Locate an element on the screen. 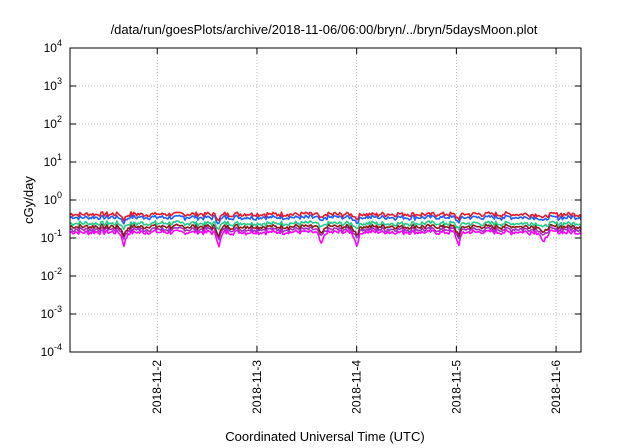 This screenshot has width=640, height=448. x-tick-label: 2018-11-2 is located at coordinates (157, 387).